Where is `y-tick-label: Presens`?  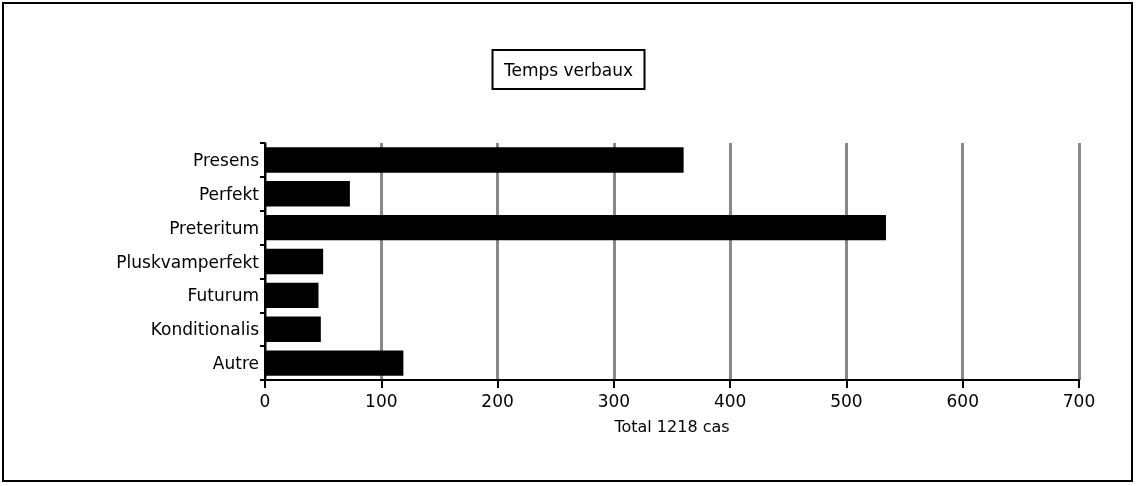 y-tick-label: Presens is located at coordinates (226, 159).